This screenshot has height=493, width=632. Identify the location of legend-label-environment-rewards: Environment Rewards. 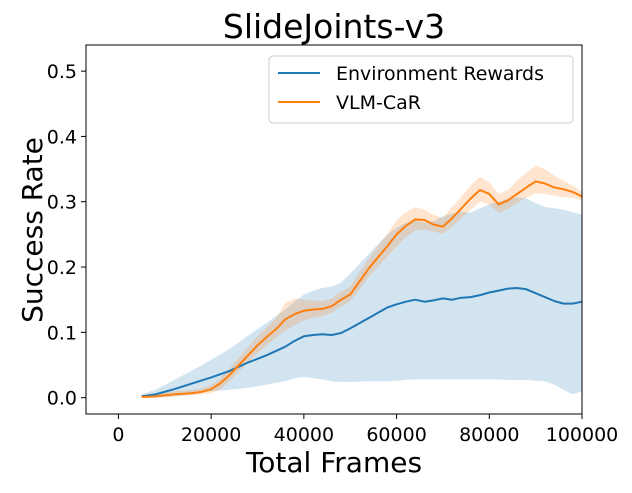
(440, 74).